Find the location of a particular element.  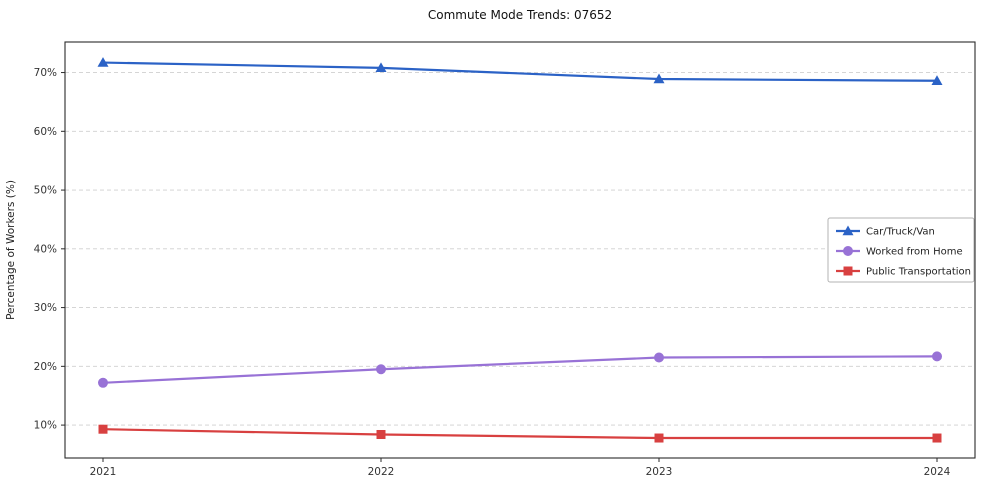

y-tick-label: 70% is located at coordinates (45, 73).